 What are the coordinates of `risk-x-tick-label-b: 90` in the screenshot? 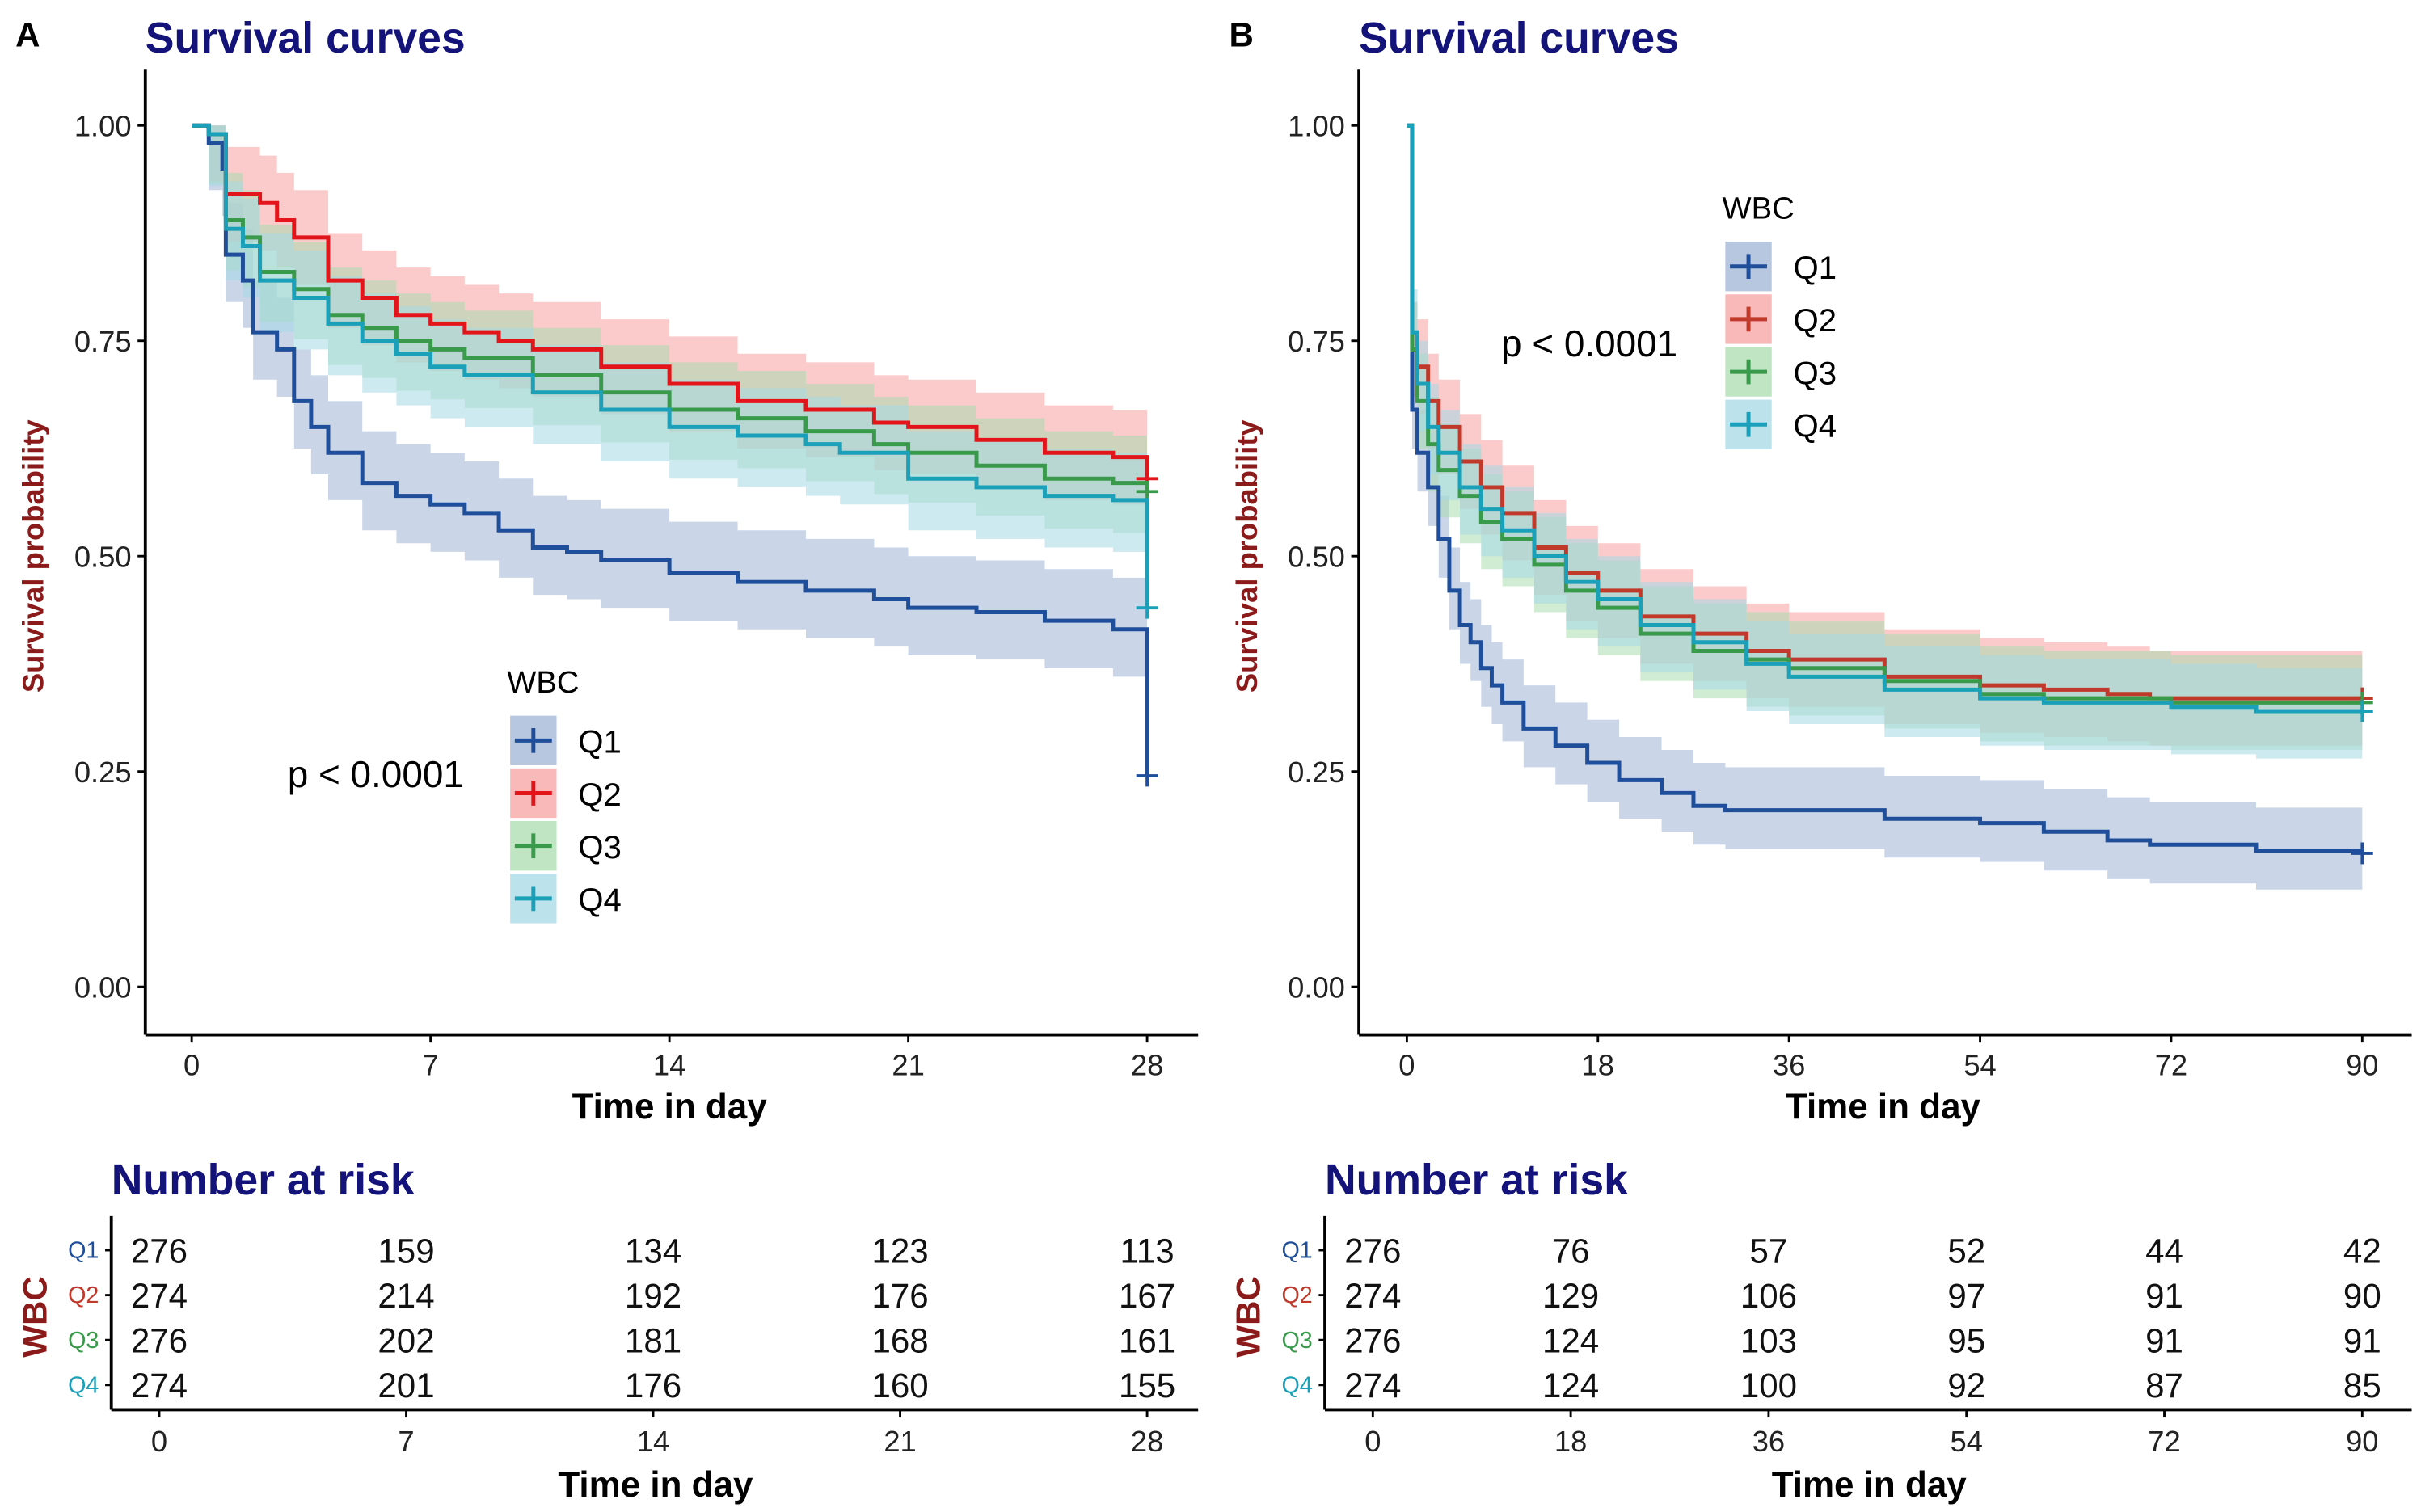 It's located at (2362, 1441).